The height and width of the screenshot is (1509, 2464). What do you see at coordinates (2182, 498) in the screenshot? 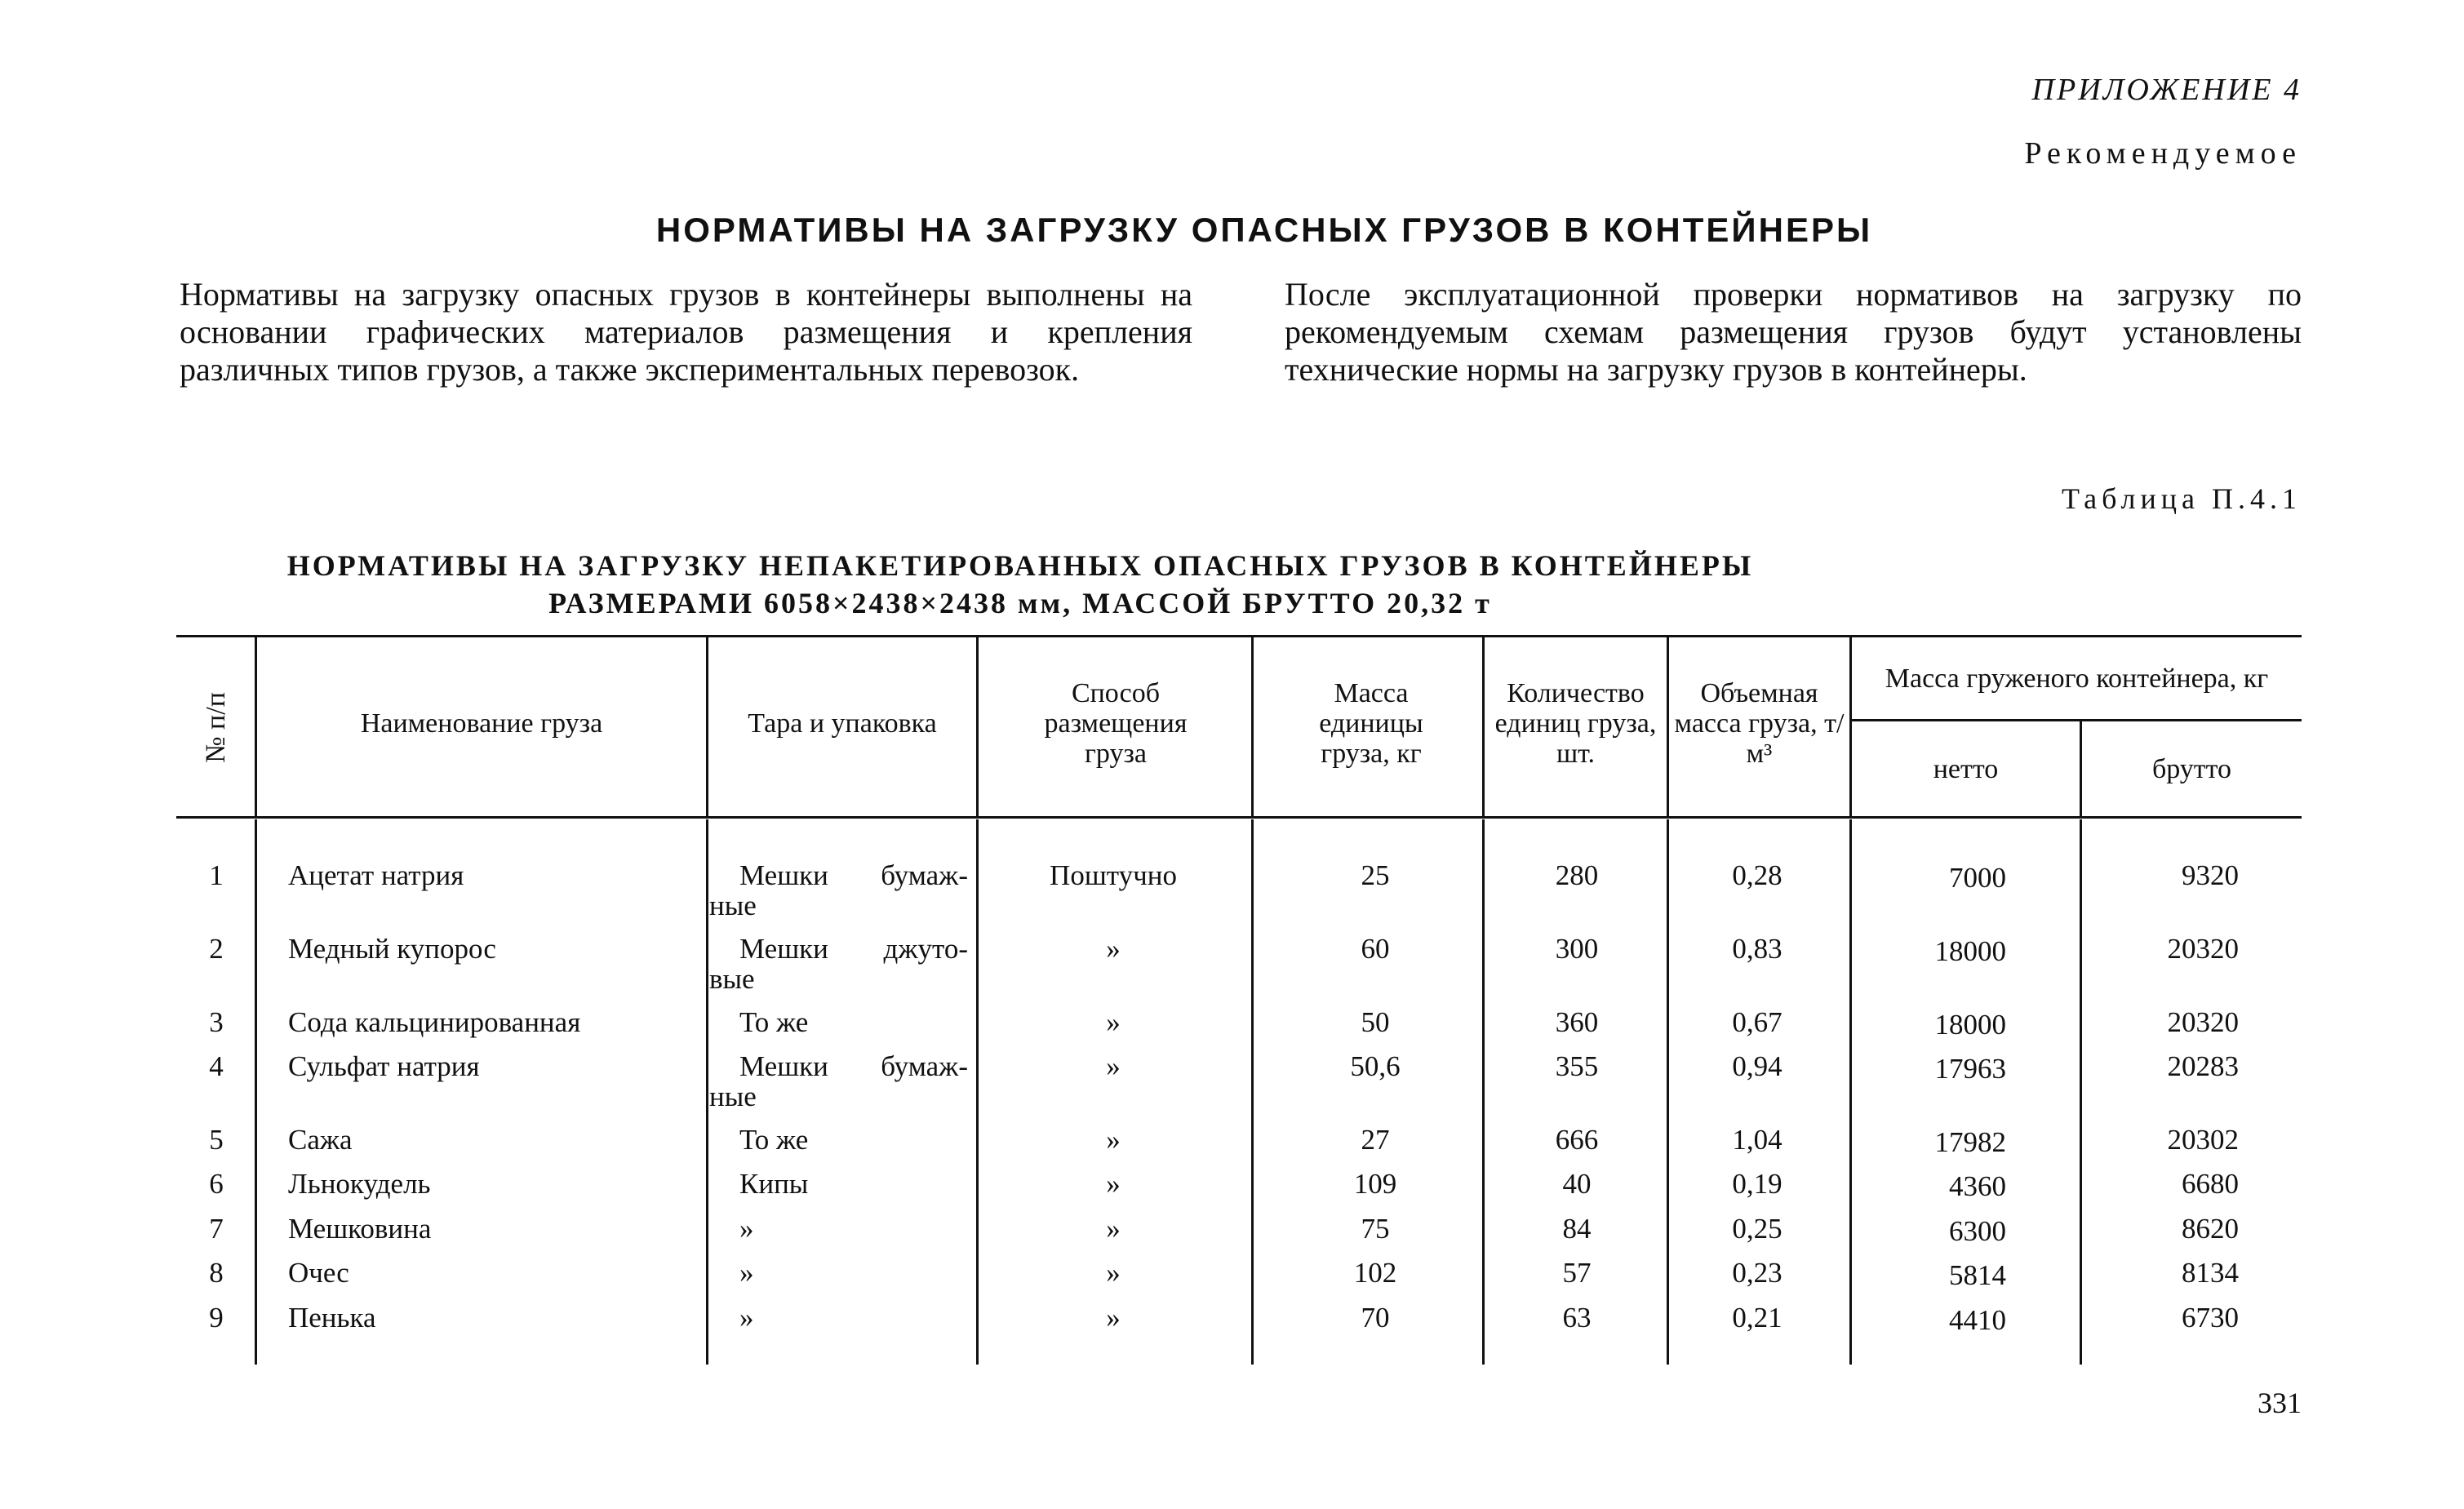
I see `table-number: Таблица П.4.1` at bounding box center [2182, 498].